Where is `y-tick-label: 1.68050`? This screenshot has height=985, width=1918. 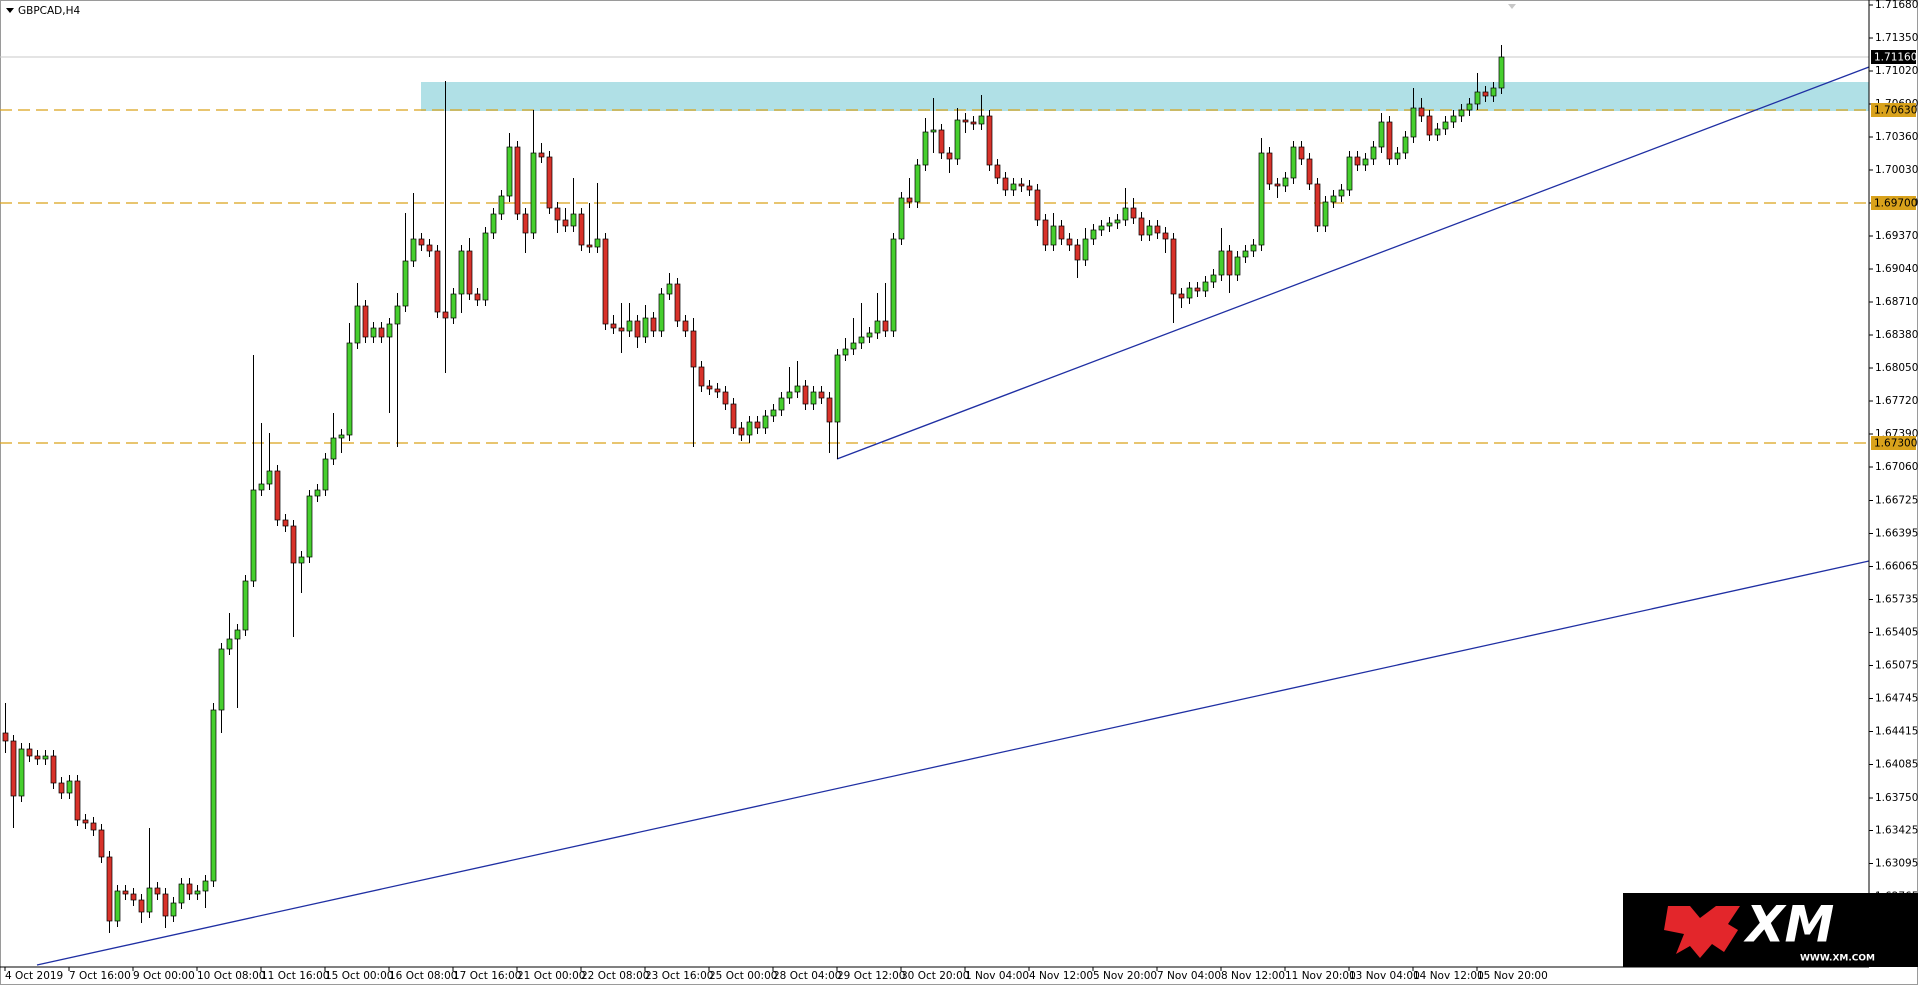
y-tick-label: 1.68050 is located at coordinates (1896, 368).